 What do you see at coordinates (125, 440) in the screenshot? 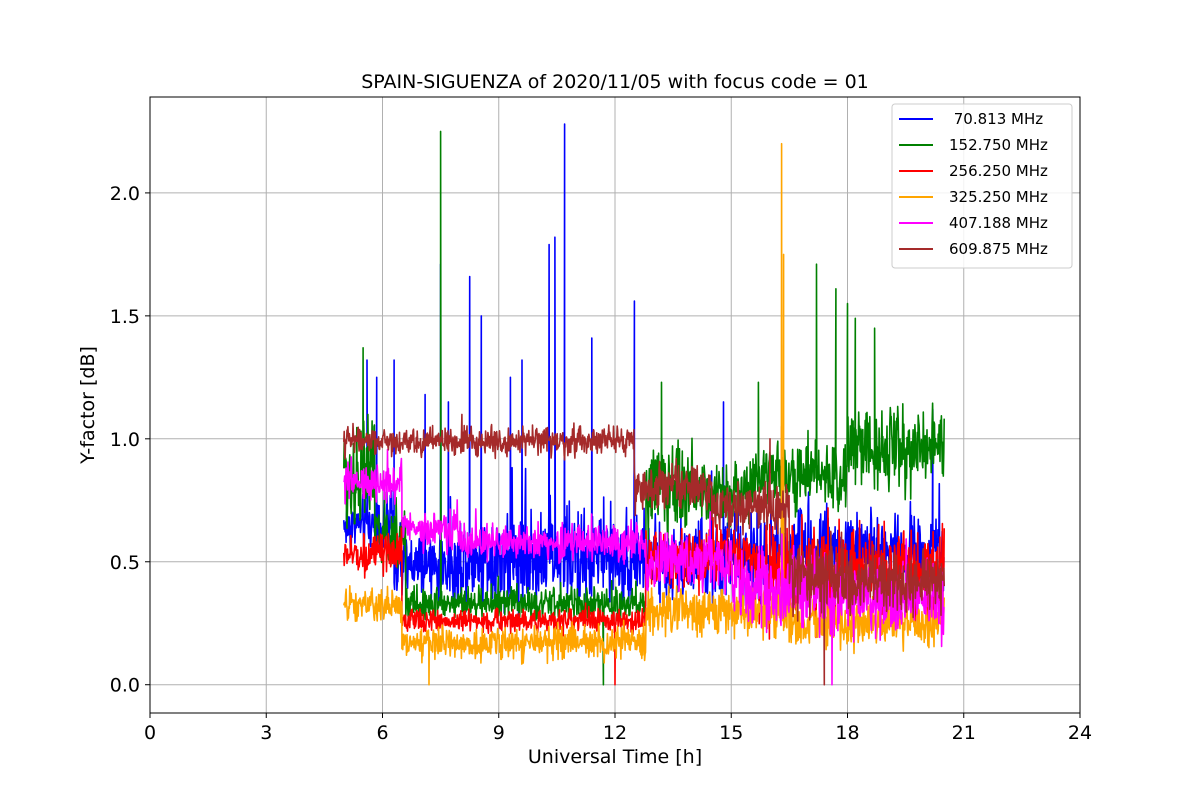
I see `y-tick-label: 1.0` at bounding box center [125, 440].